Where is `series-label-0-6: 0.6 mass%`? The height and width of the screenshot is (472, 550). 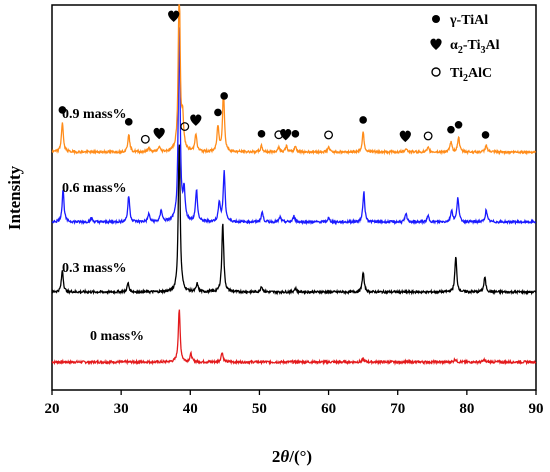
series-label-0-6: 0.6 mass% is located at coordinates (94, 188).